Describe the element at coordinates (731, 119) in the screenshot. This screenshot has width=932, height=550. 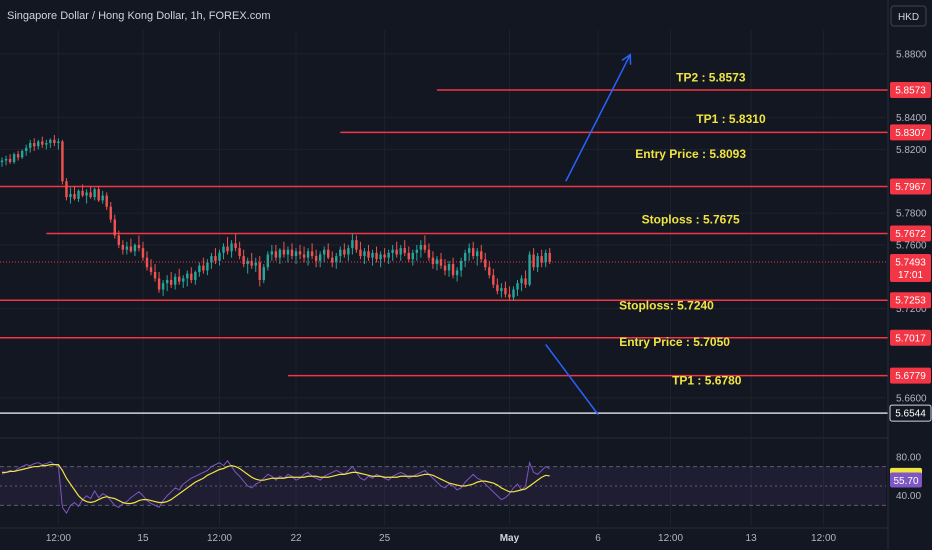
I see `level-annotation: TP1 : 5.8310` at that location.